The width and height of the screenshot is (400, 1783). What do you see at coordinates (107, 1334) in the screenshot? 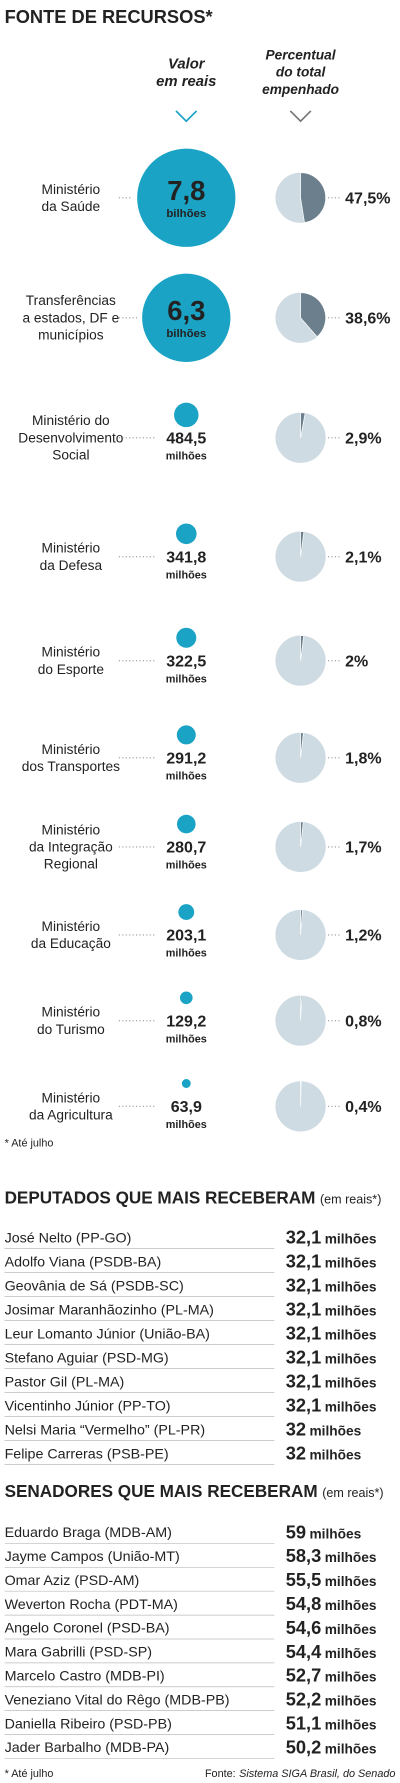
I see `person-name: Leur Lomanto Júnior (União-BA)` at bounding box center [107, 1334].